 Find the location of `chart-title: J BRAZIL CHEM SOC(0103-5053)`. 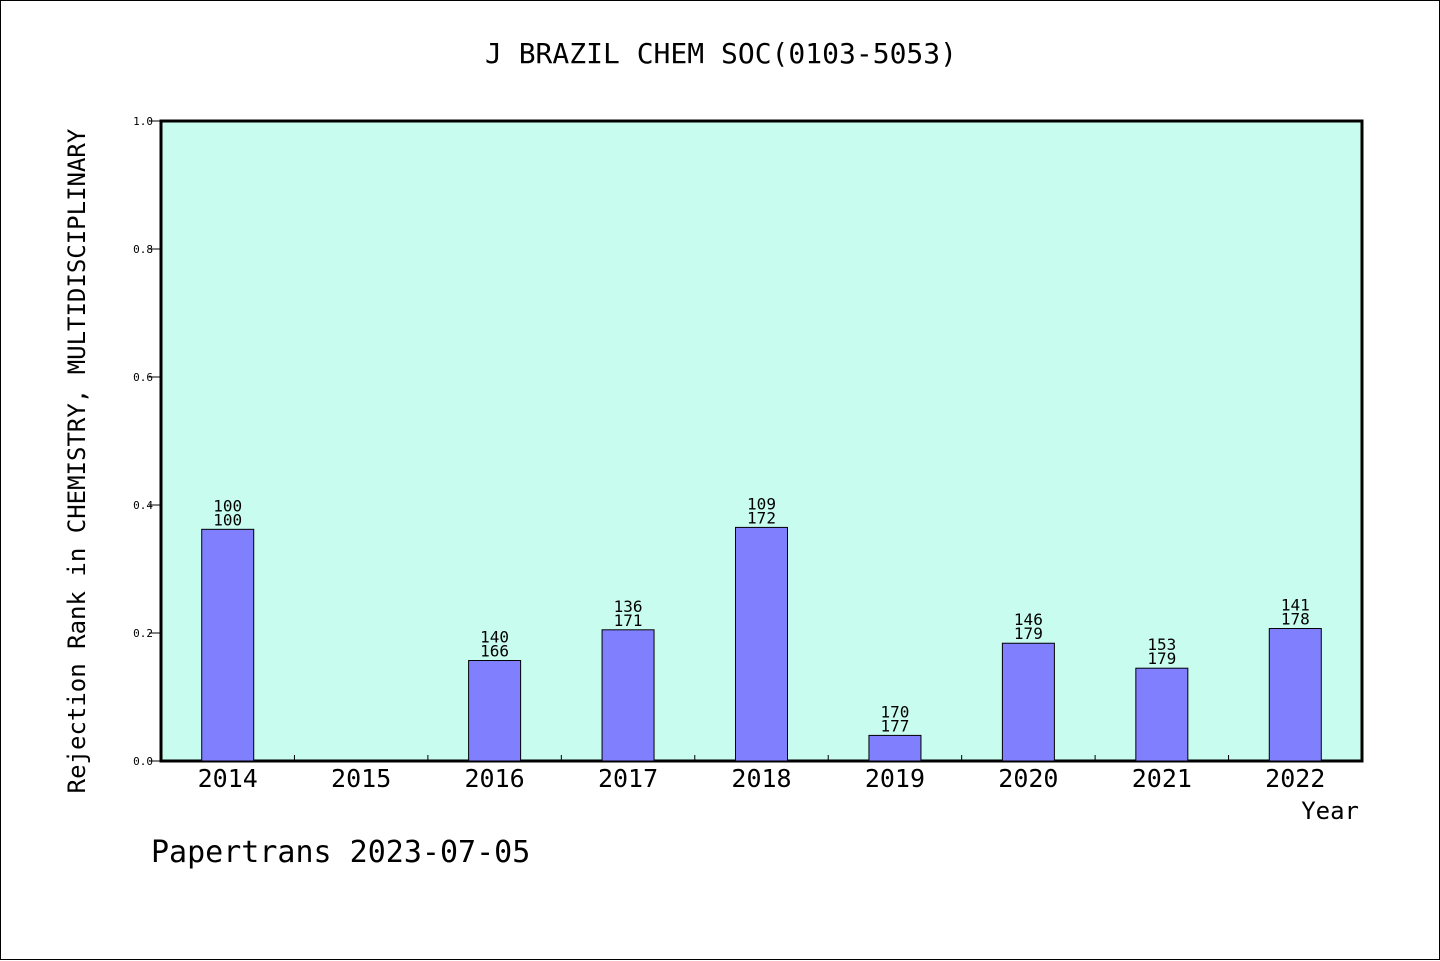

chart-title: J BRAZIL CHEM SOC(0103-5053) is located at coordinates (720, 53).